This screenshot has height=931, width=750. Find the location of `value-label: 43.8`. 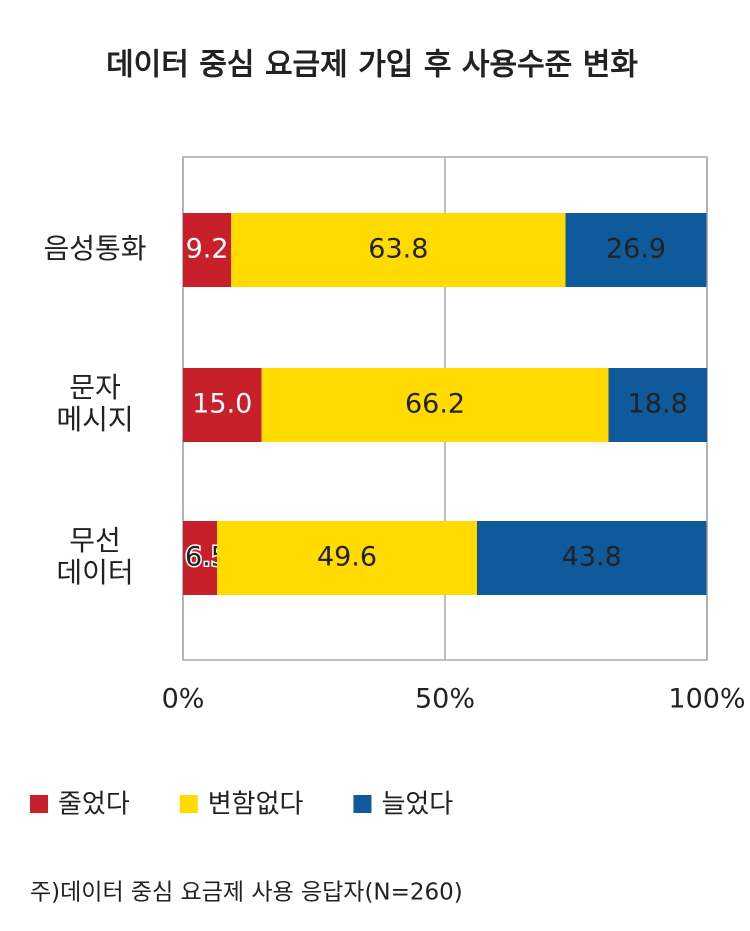

value-label: 43.8 is located at coordinates (592, 557).